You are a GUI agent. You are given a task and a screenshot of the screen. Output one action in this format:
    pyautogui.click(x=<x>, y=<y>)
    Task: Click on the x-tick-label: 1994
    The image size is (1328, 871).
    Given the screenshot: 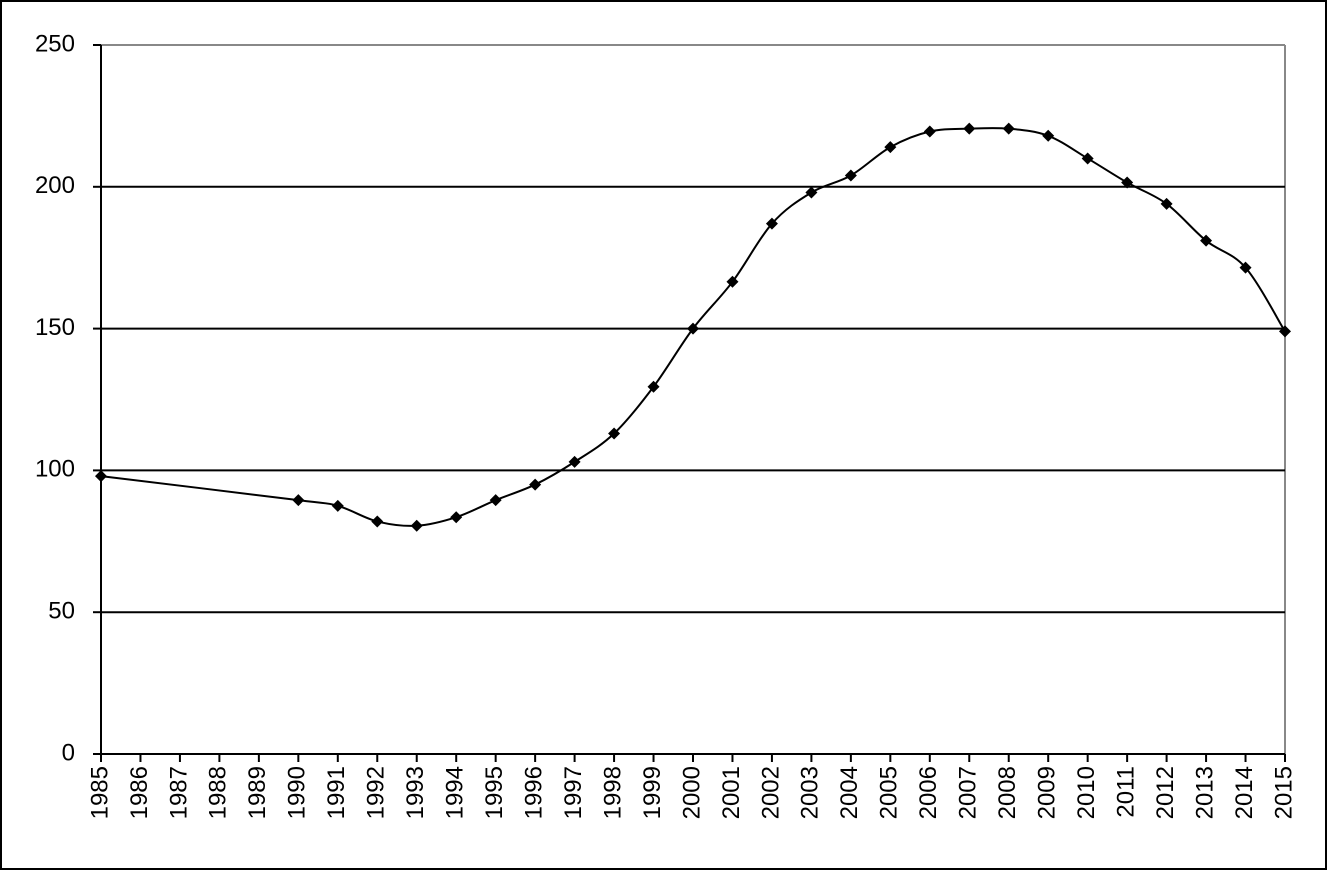 What is the action you would take?
    pyautogui.click(x=455, y=792)
    